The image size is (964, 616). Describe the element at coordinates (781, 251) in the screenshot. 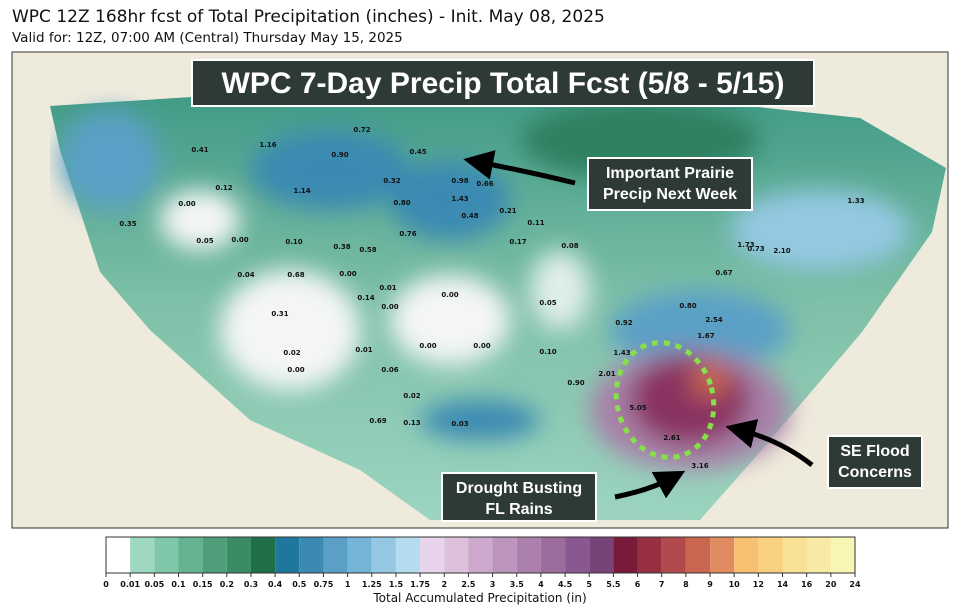

I see `map-value: 2.10` at that location.